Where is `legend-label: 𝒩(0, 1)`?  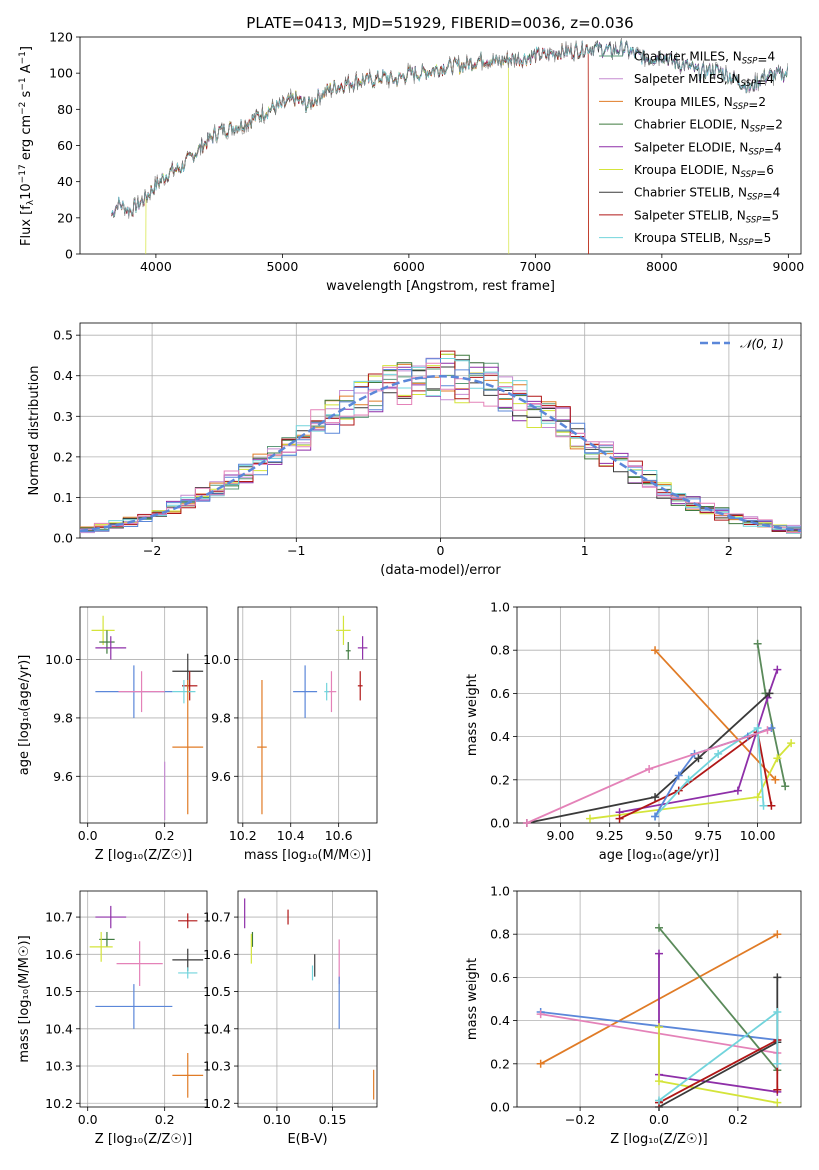 legend-label: 𝒩(0, 1) is located at coordinates (762, 344).